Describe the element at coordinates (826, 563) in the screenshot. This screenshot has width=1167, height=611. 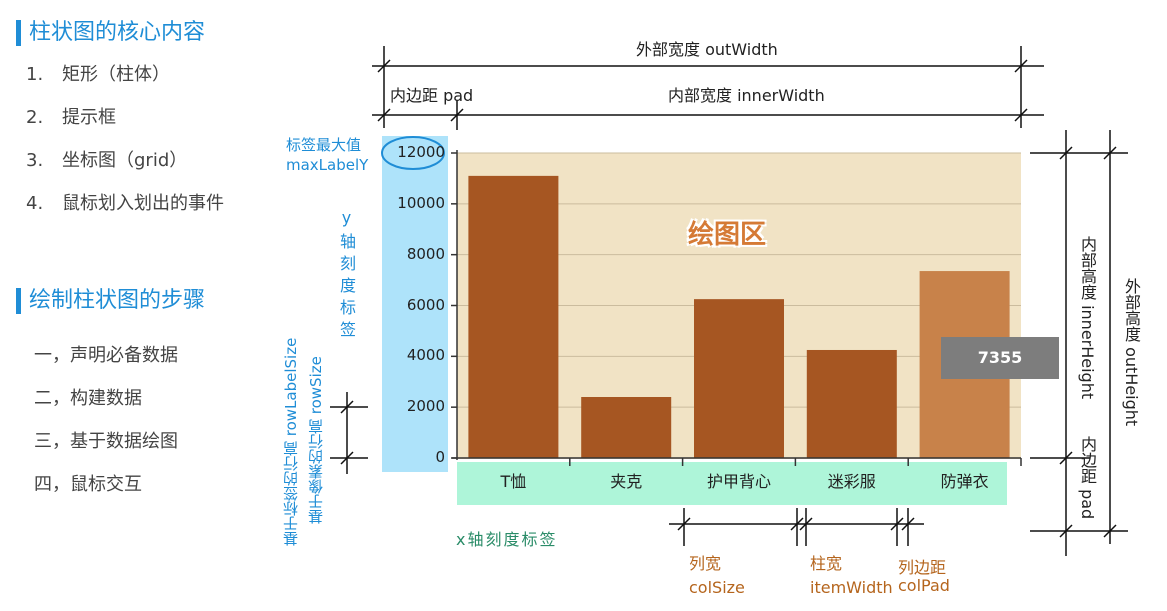
I see `itemwidth-label-cn: 柱宽` at that location.